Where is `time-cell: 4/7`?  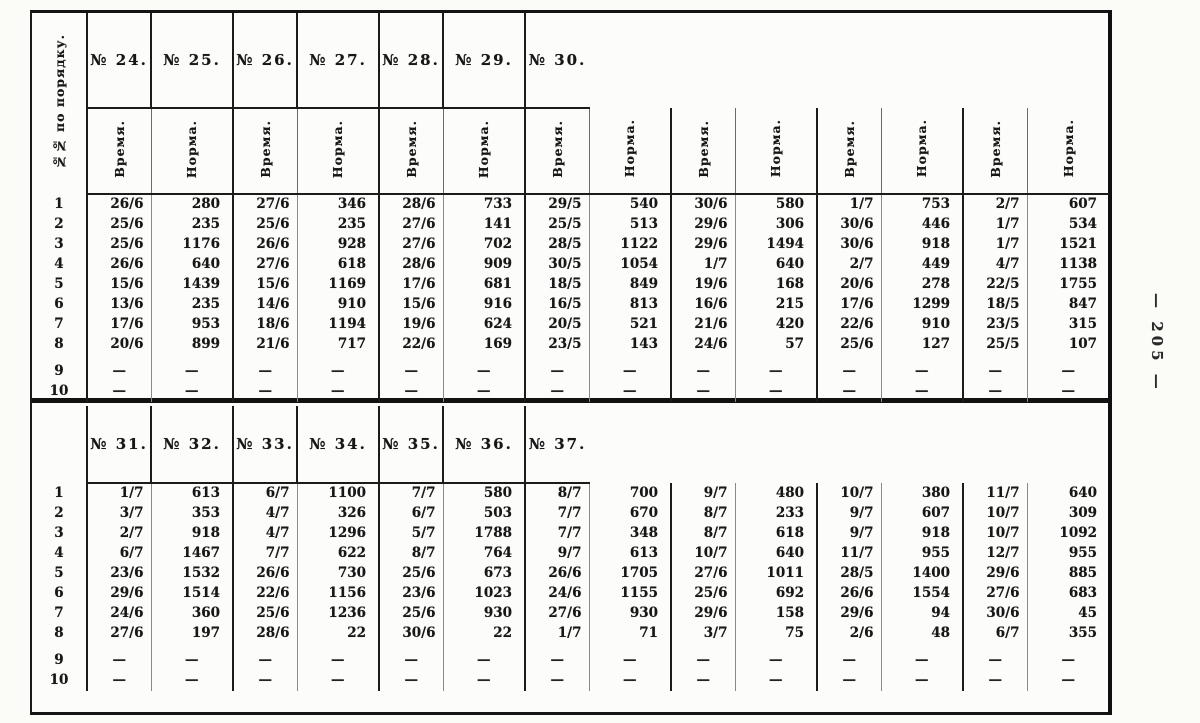 time-cell: 4/7 is located at coordinates (264, 534).